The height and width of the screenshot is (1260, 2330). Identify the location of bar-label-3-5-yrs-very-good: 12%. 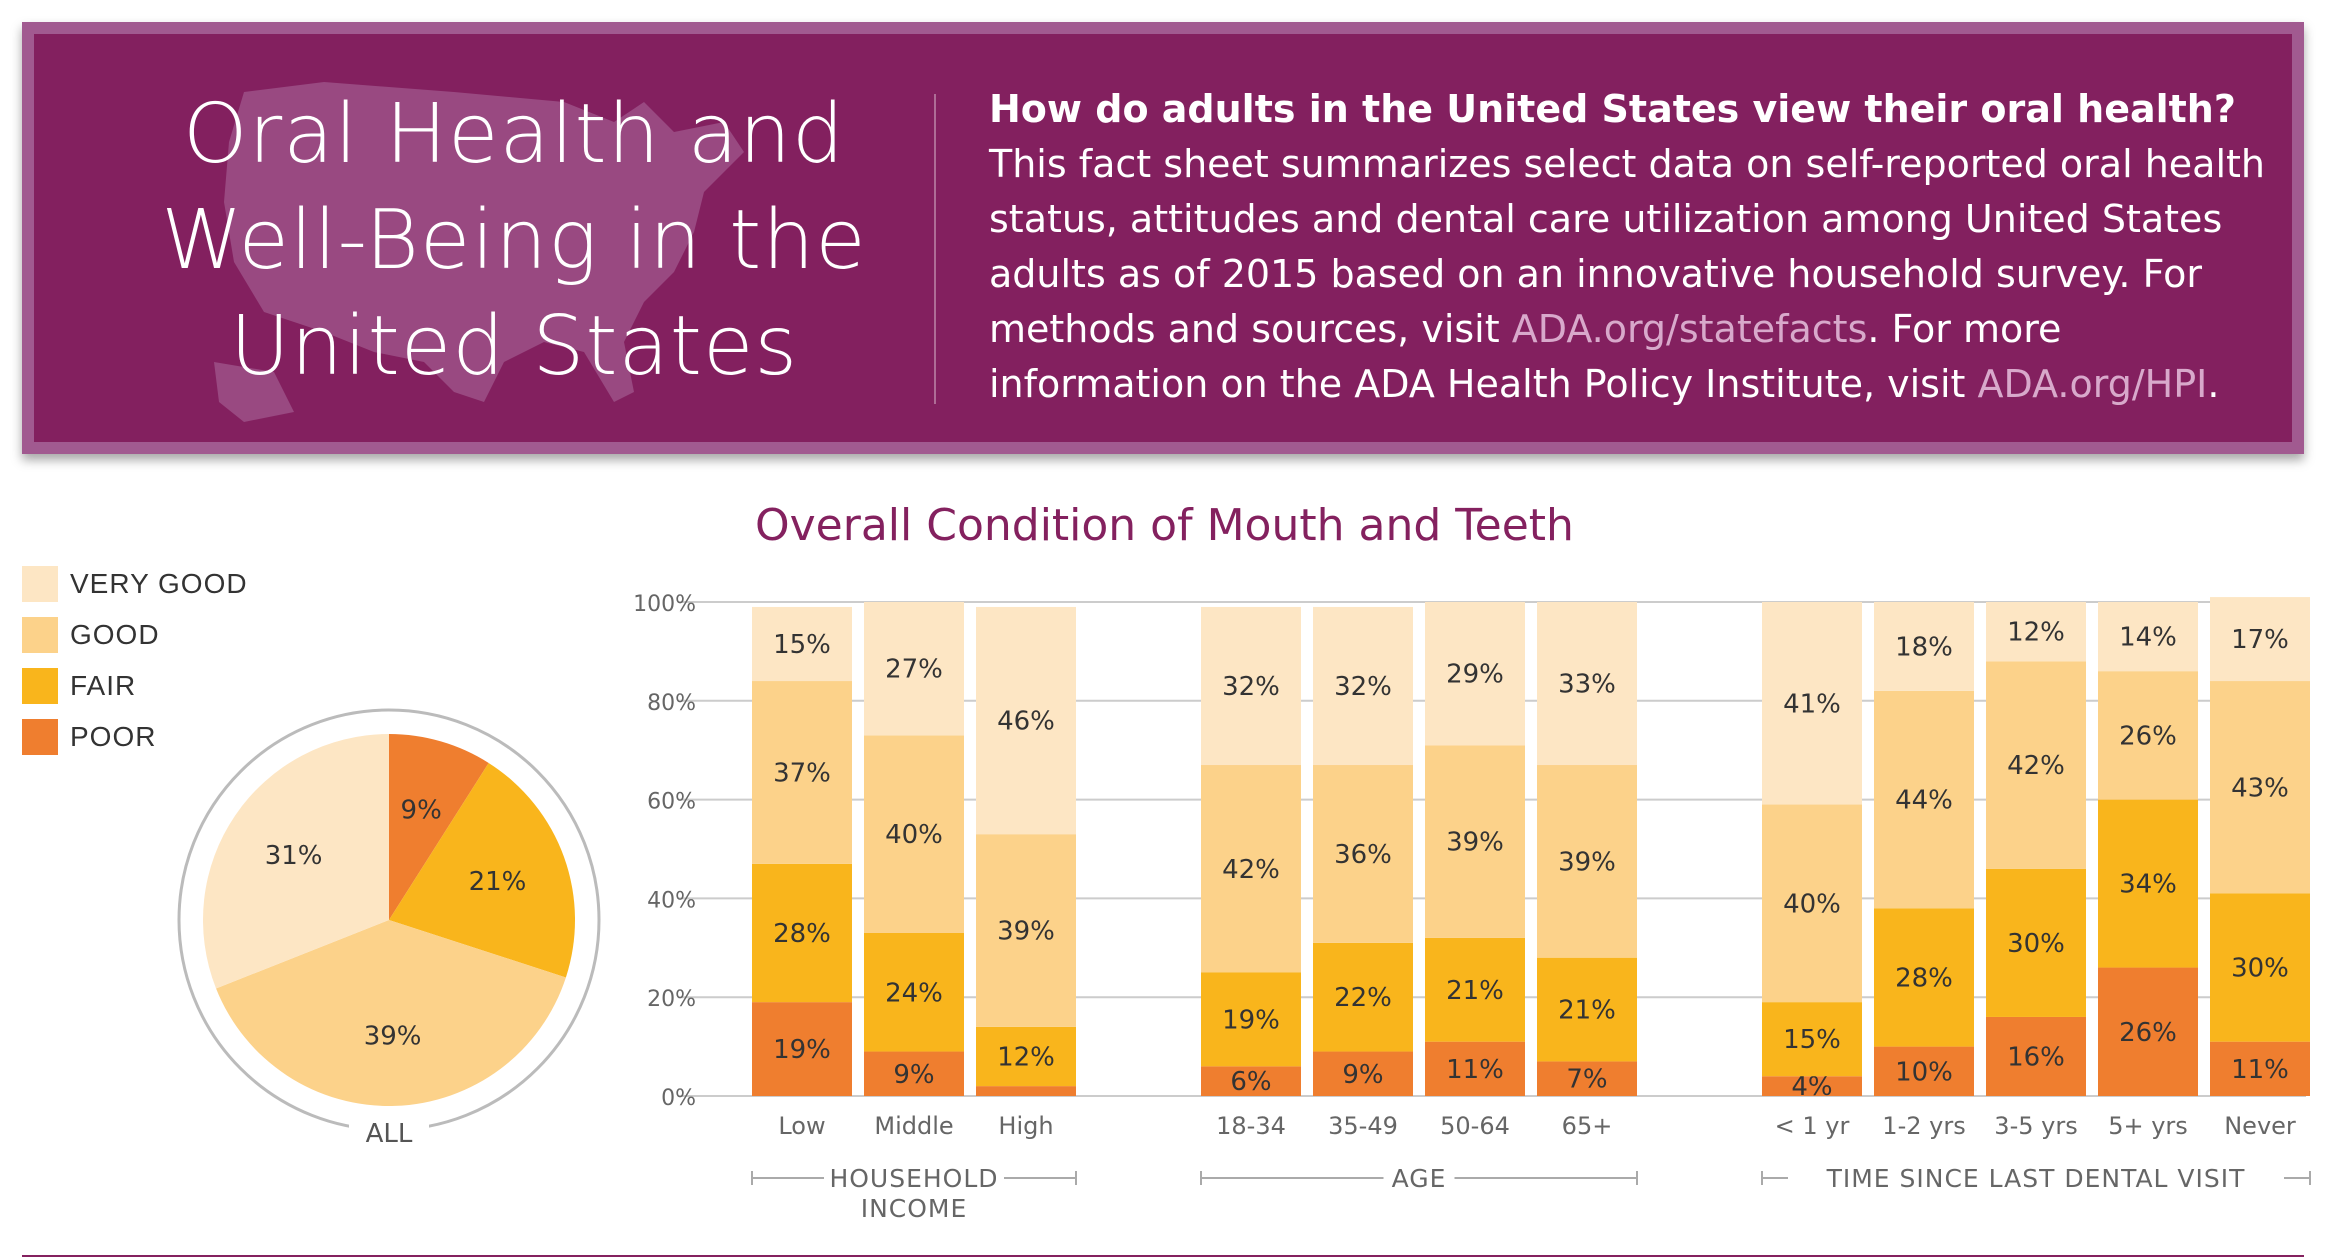
(2036, 633).